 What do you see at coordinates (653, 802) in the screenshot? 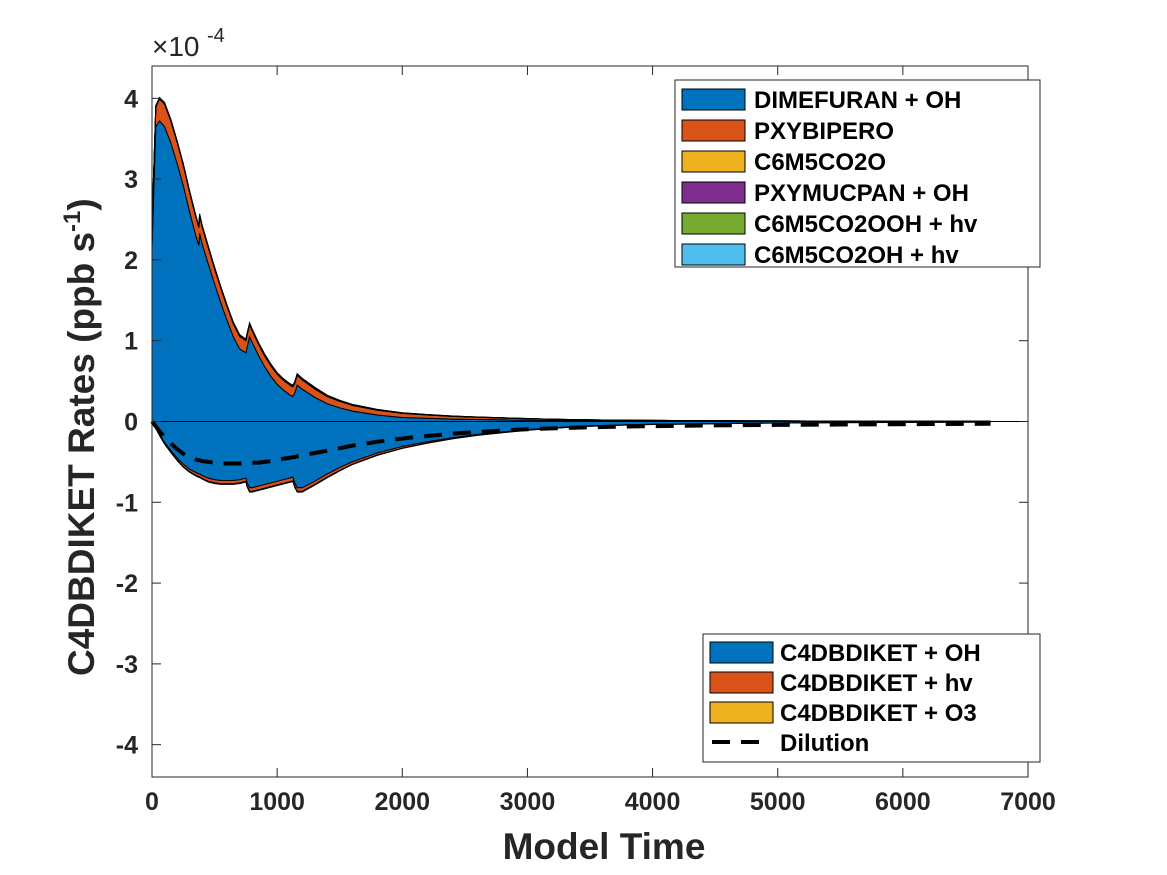
I see `x-tick-label: 4000` at bounding box center [653, 802].